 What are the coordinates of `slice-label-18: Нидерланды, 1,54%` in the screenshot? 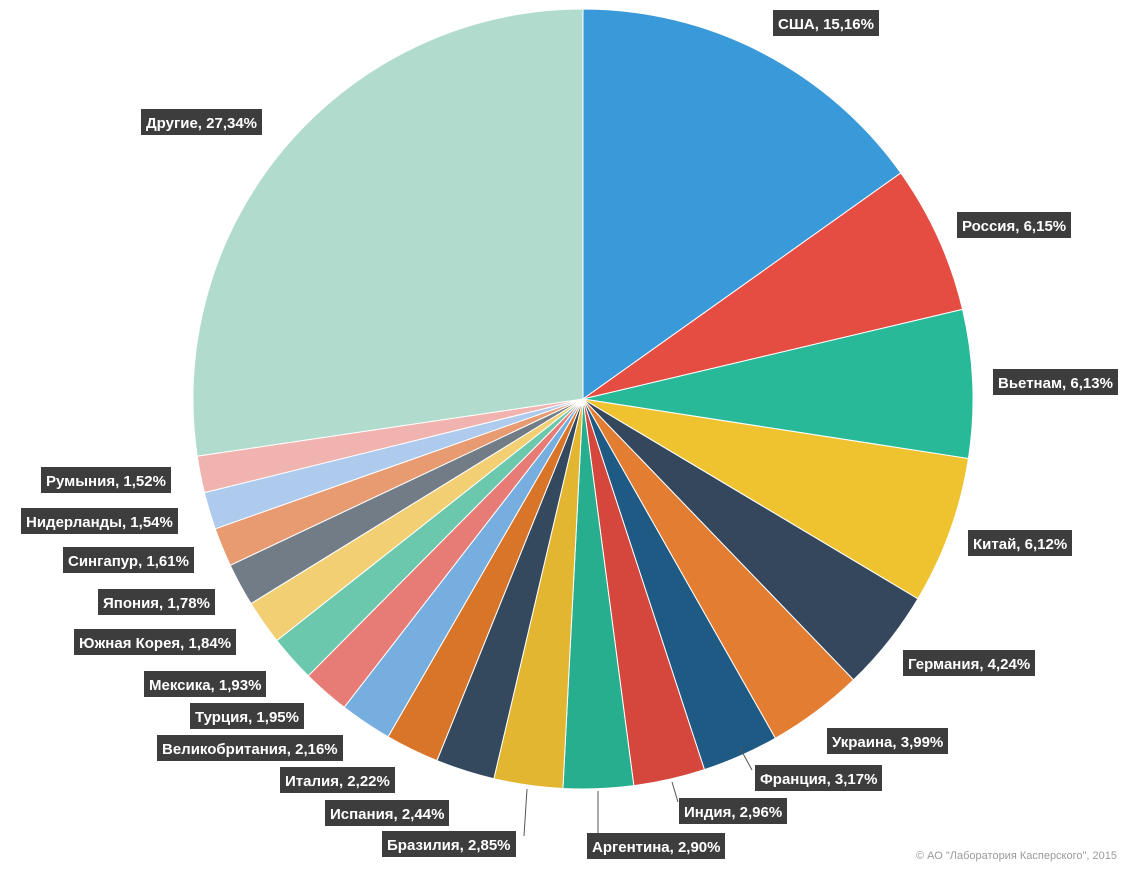 It's located at (99, 521).